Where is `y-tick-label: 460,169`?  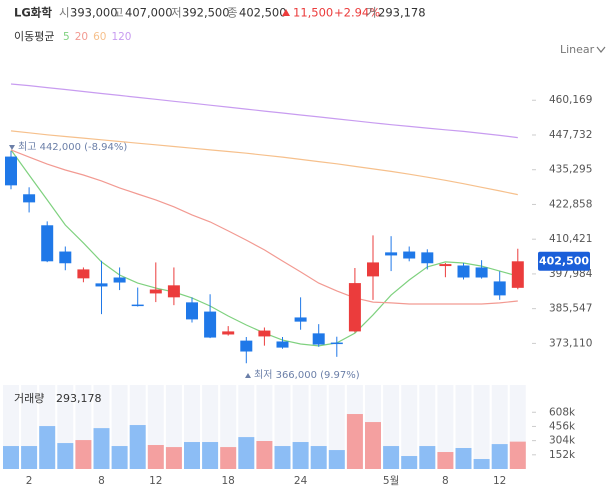 y-tick-label: 460,169 is located at coordinates (570, 100).